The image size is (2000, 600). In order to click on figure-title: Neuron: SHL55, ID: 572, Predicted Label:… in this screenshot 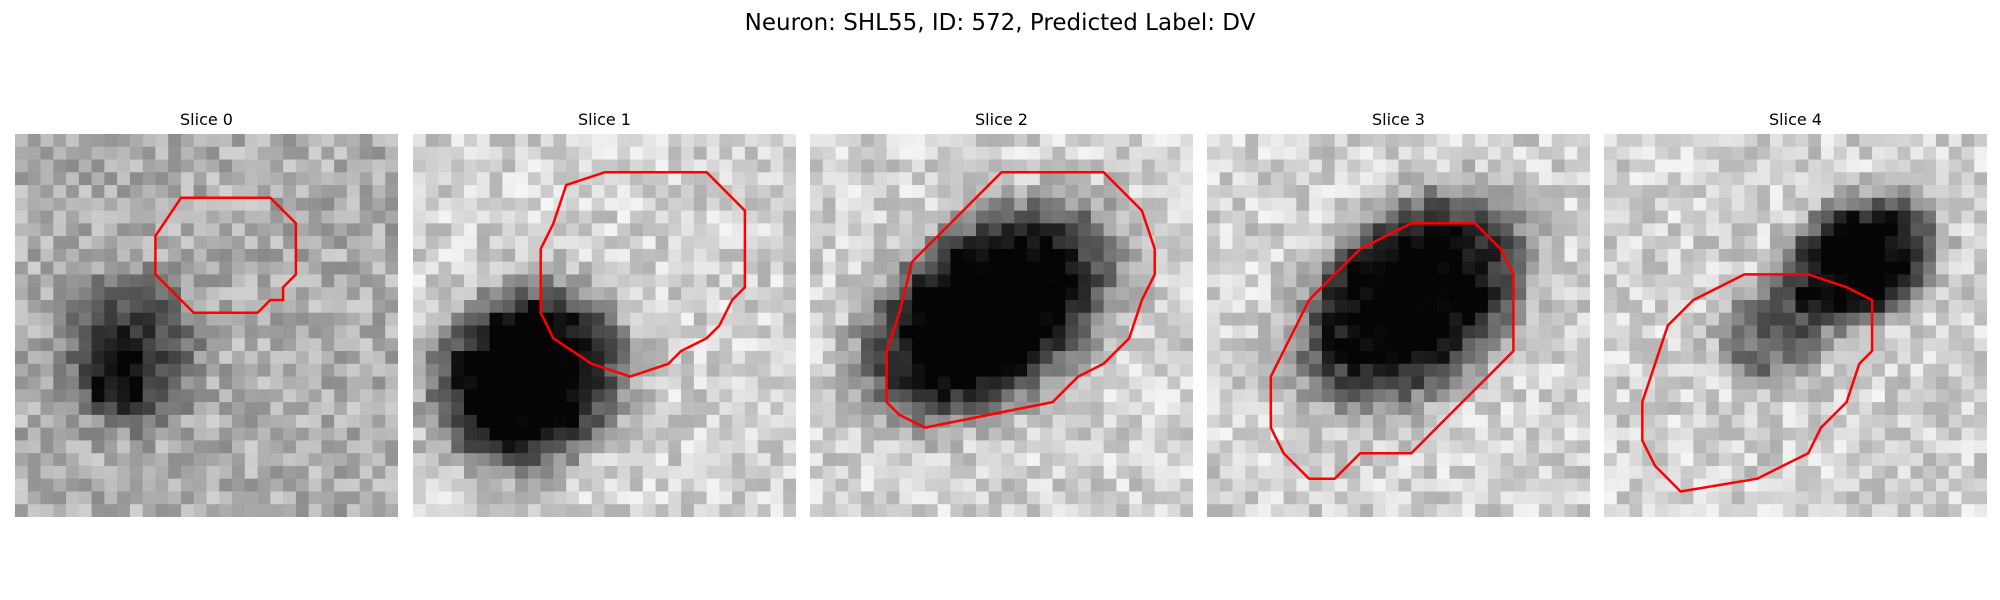, I will do `click(1000, 23)`.